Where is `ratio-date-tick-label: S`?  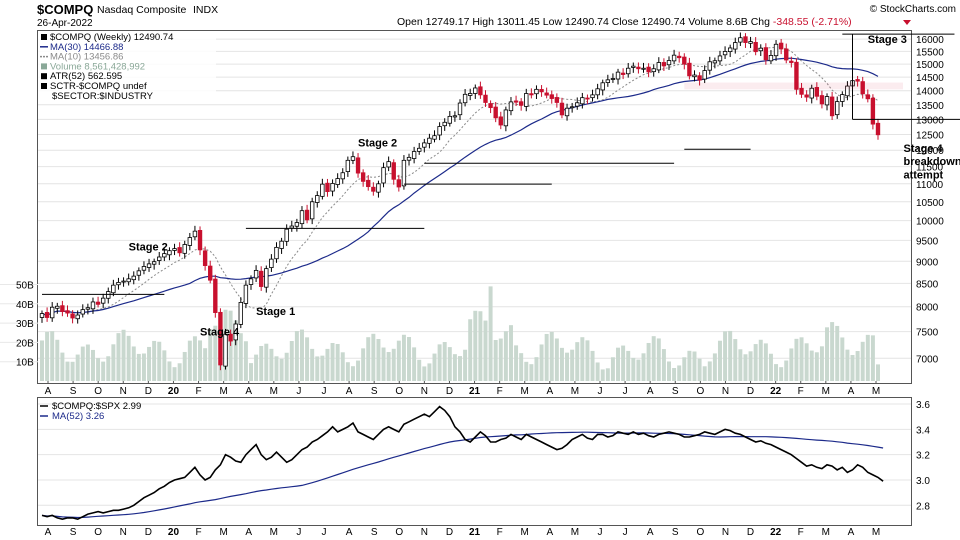
ratio-date-tick-label: S is located at coordinates (675, 532).